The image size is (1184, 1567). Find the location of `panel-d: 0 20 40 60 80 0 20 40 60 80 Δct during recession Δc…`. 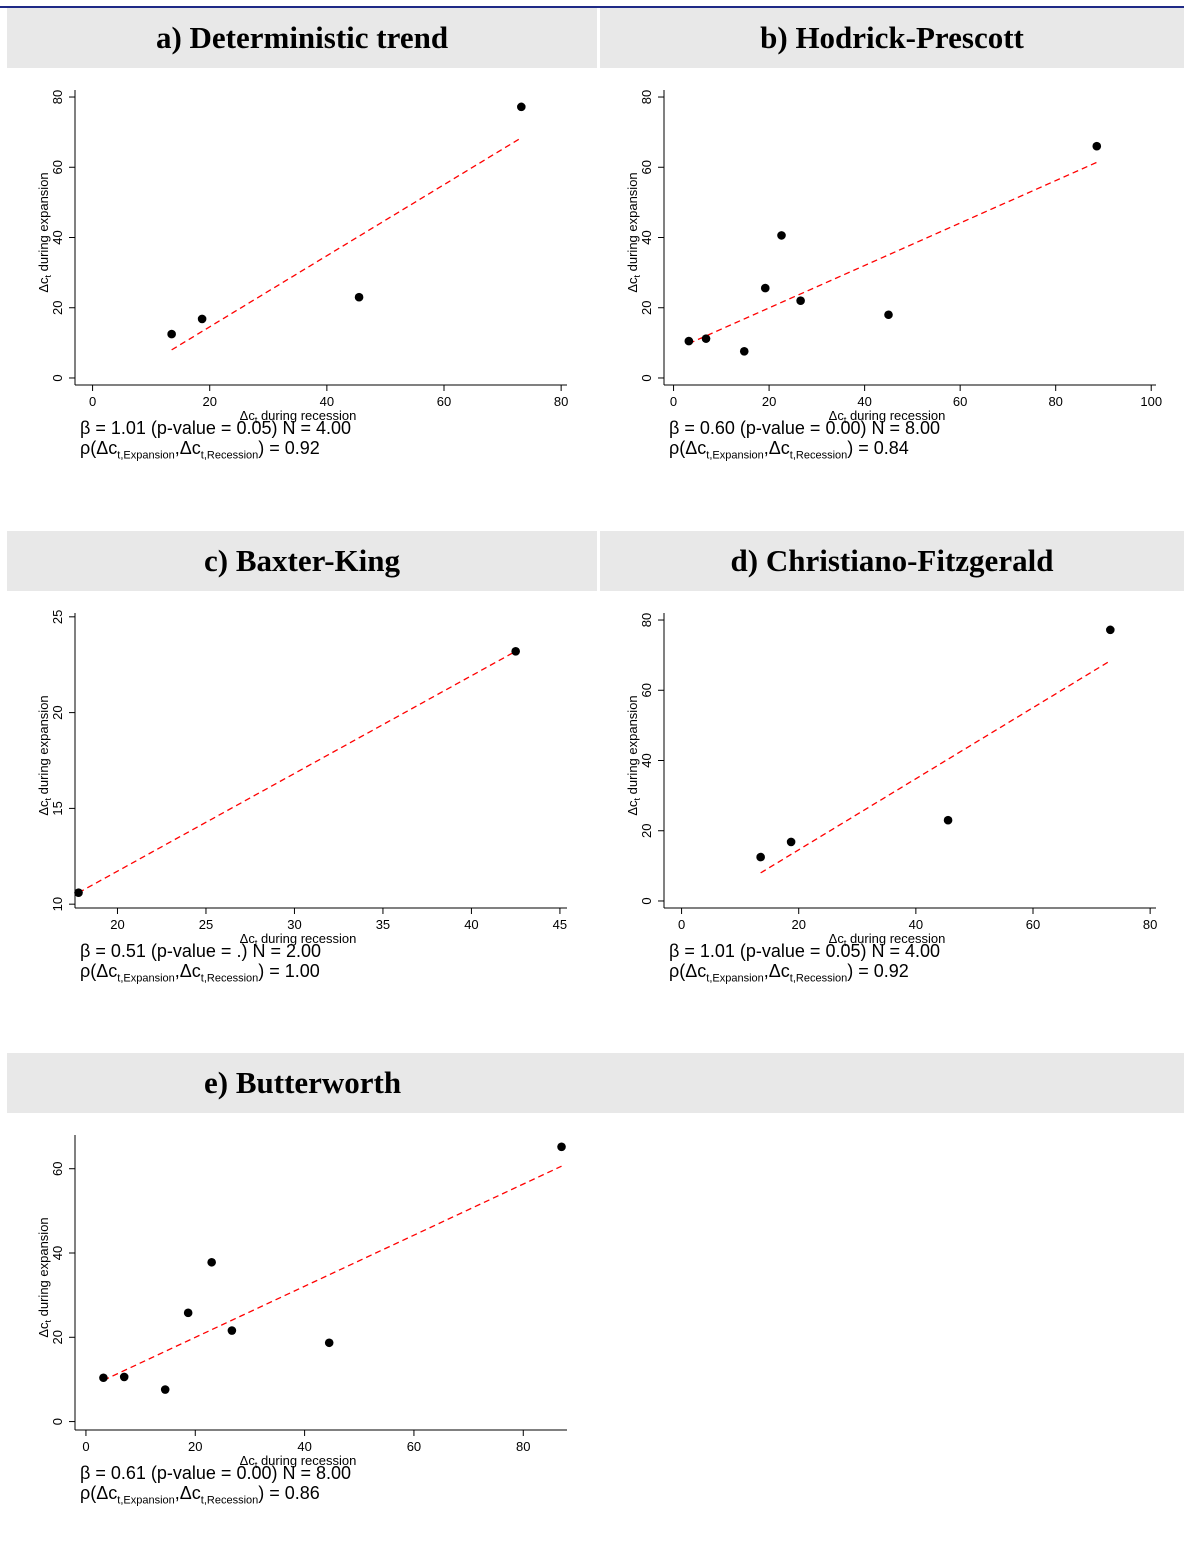

panel-d: 0 20 40 60 80 0 20 40 60 80 Δct during recession Δc… is located at coordinates (884, 813).